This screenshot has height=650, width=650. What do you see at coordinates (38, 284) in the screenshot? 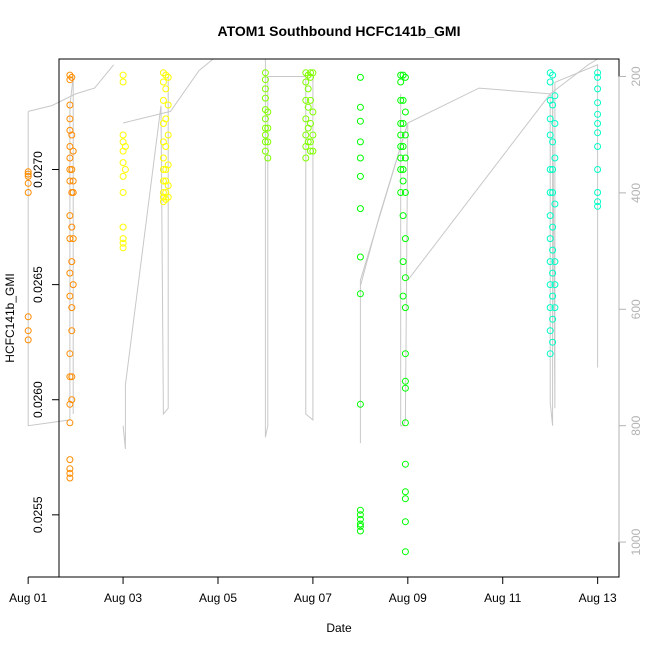
I see `y-tick-label: 0.0265` at bounding box center [38, 284].